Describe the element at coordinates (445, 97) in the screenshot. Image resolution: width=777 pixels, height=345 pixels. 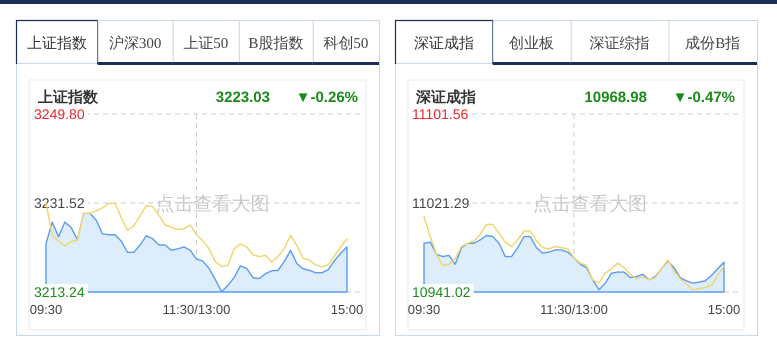
I see `chart-title: 深证成指` at that location.